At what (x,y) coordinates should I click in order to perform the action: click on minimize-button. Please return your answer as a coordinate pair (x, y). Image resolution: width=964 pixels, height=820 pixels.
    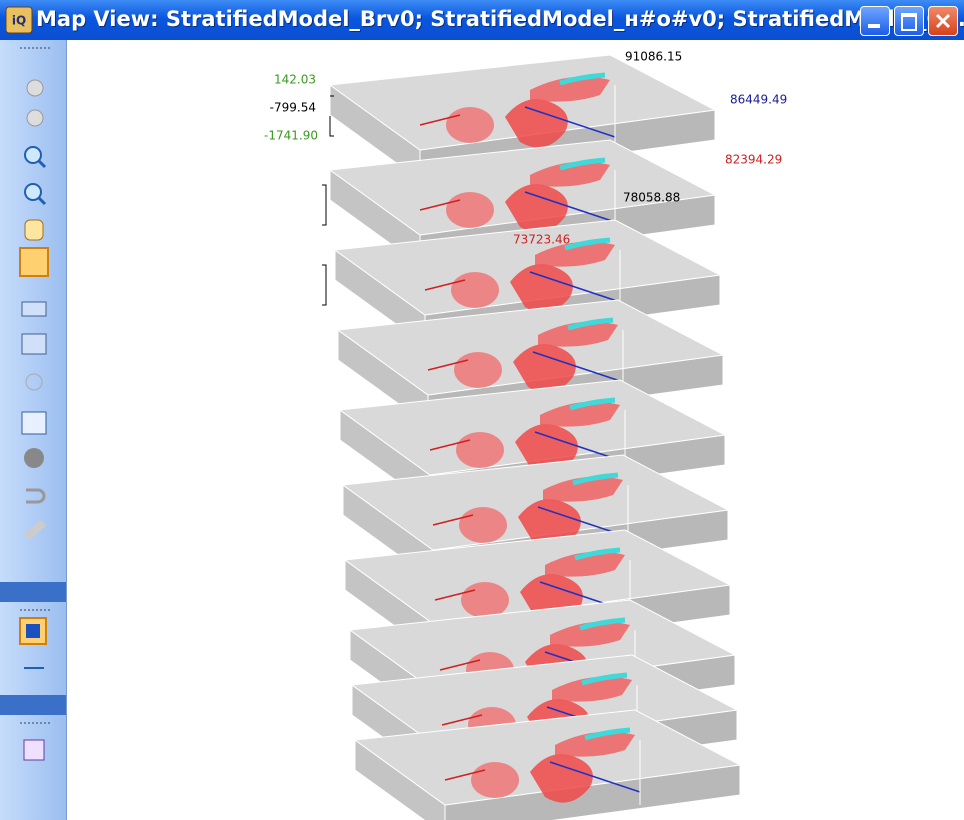
    Looking at the image, I should click on (875, 21).